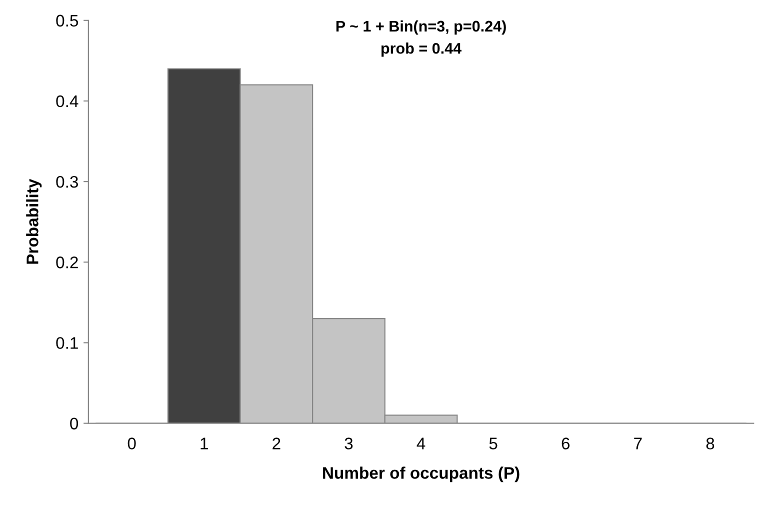 This screenshot has width=769, height=510. Describe the element at coordinates (67, 101) in the screenshot. I see `y-tick-label: 0.4` at that location.